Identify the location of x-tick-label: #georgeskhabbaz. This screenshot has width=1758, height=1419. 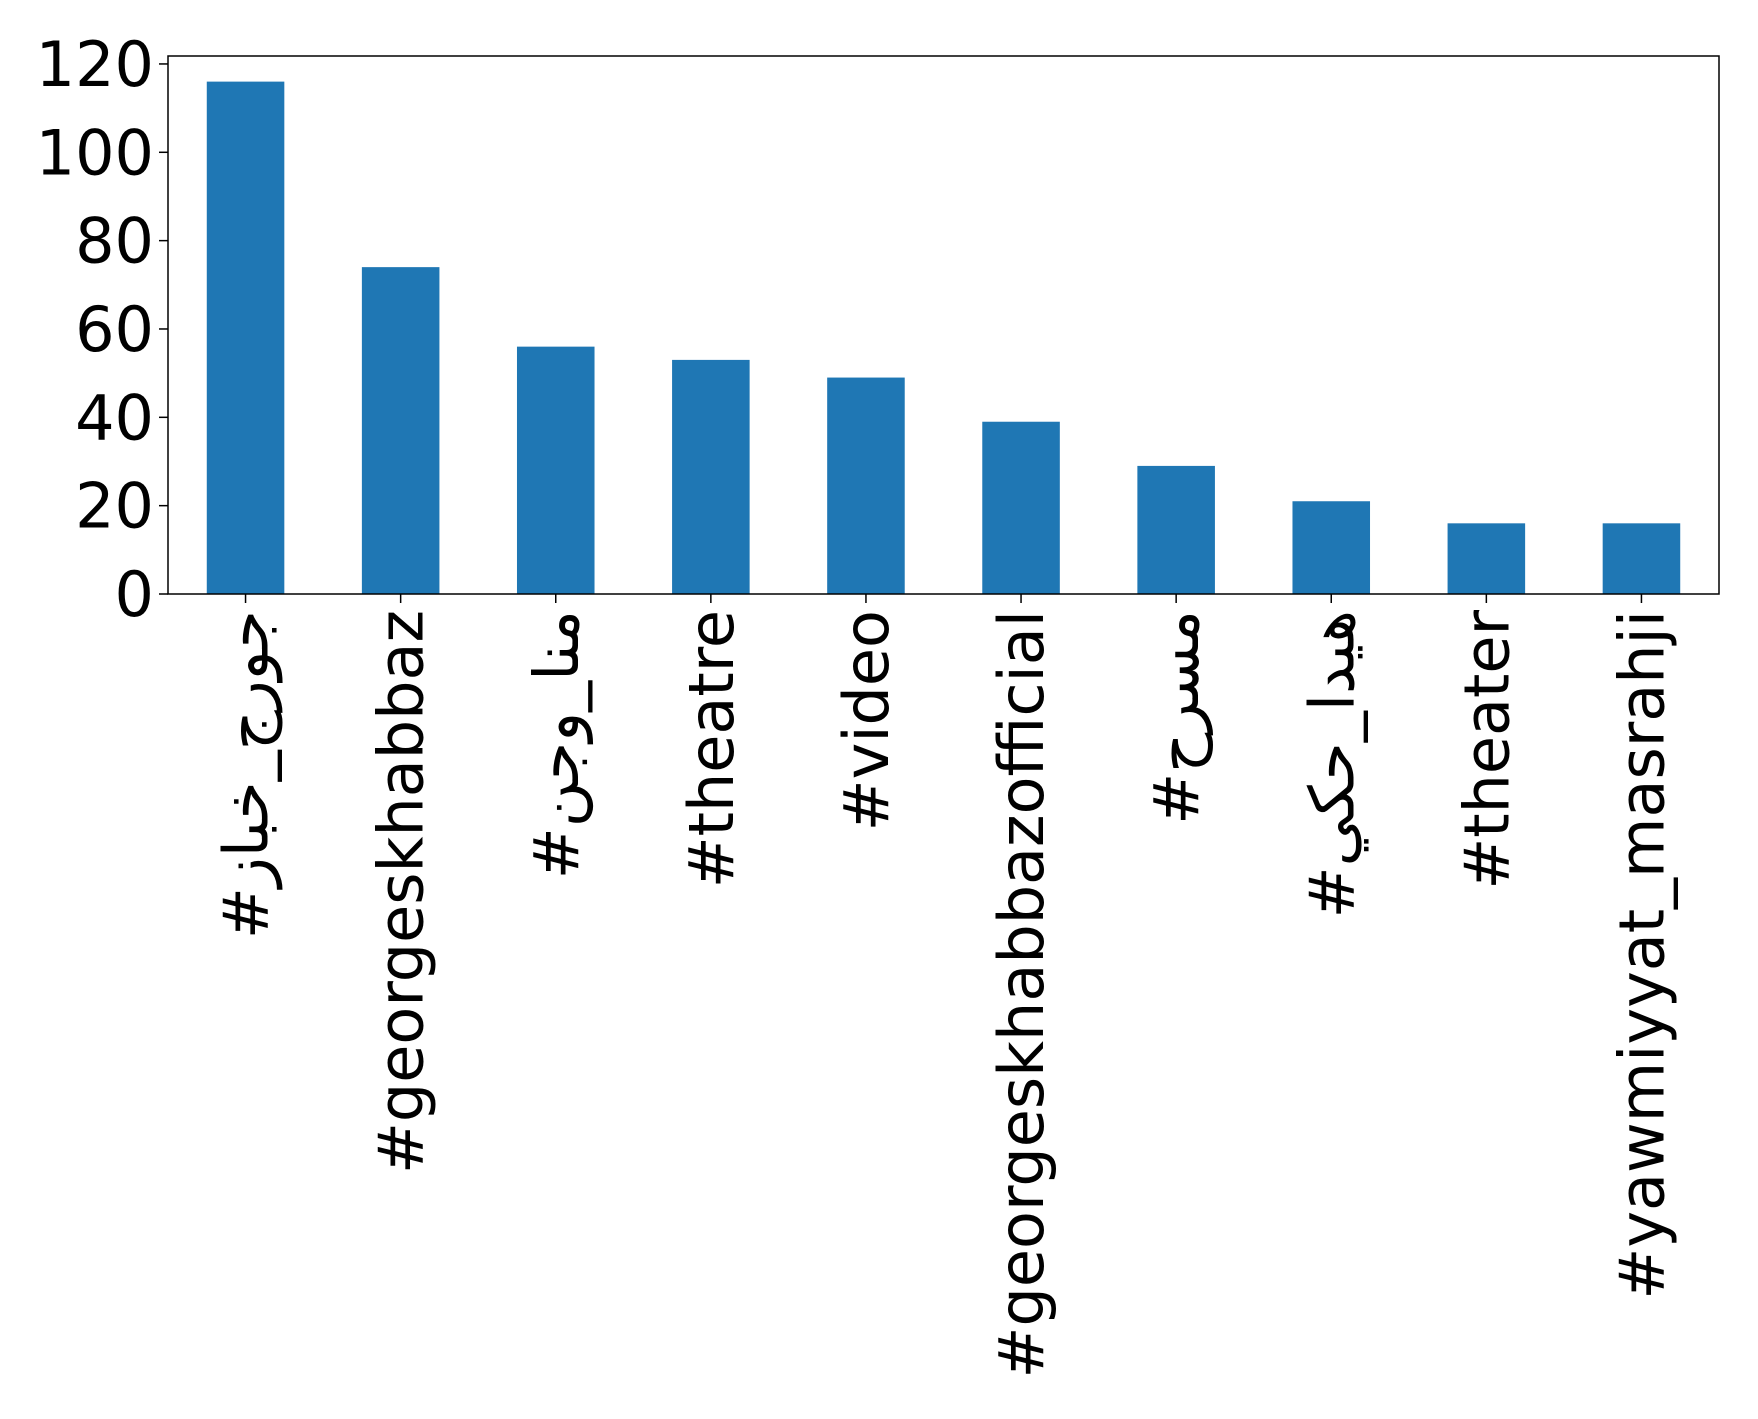
(401, 892).